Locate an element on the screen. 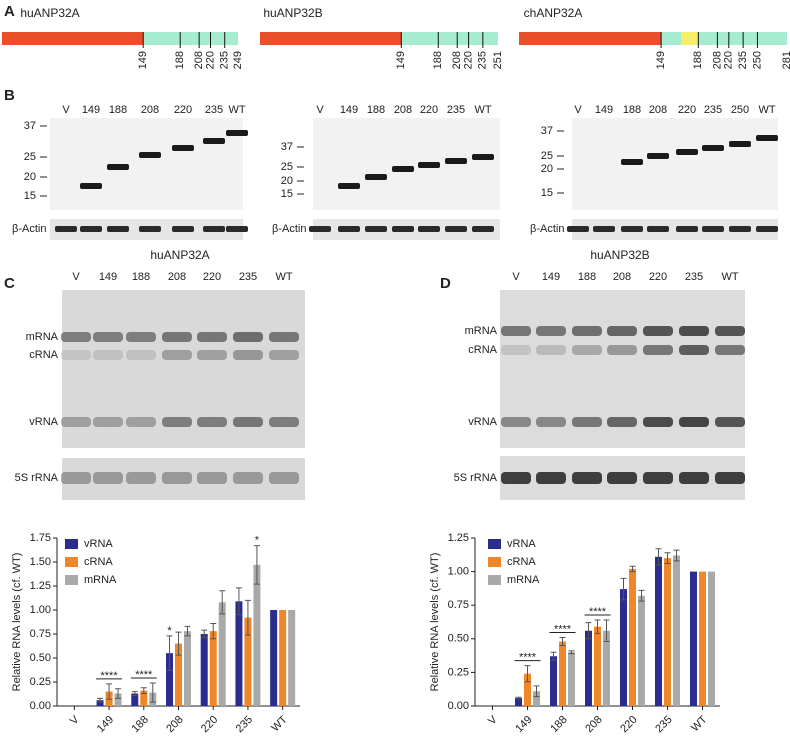 This screenshot has height=739, width=790. position-label: 149 is located at coordinates (661, 60).